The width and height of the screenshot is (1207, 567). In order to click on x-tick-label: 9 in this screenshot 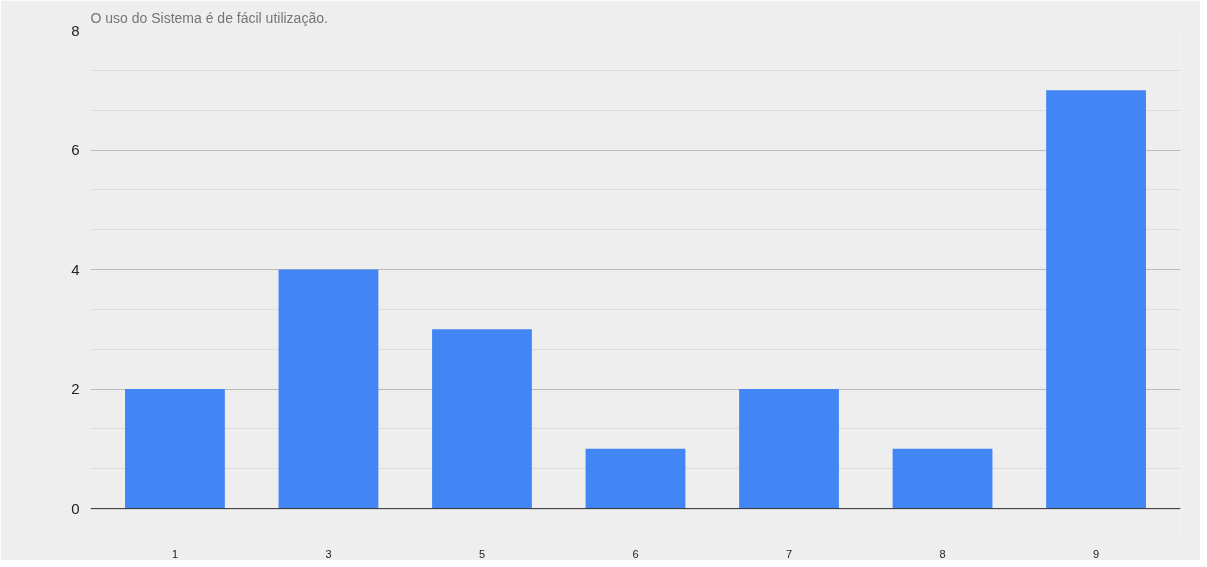, I will do `click(1096, 553)`.